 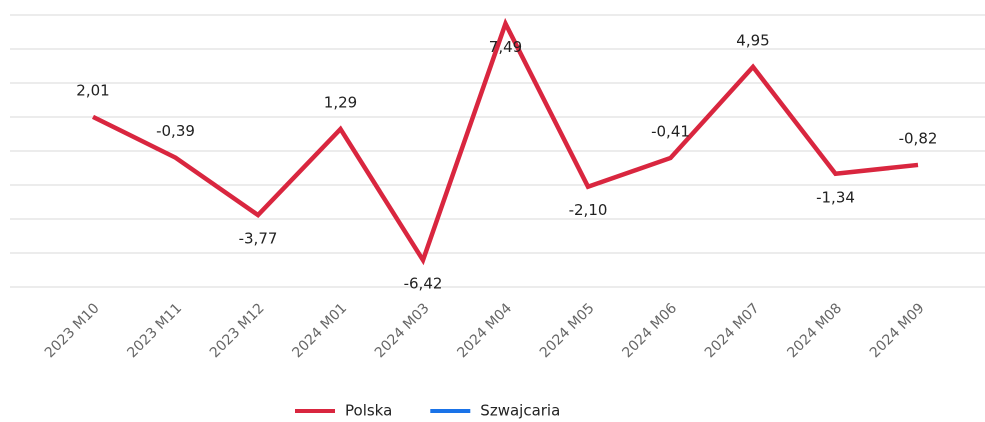 I want to click on data-label: 2,01, so click(x=92, y=90).